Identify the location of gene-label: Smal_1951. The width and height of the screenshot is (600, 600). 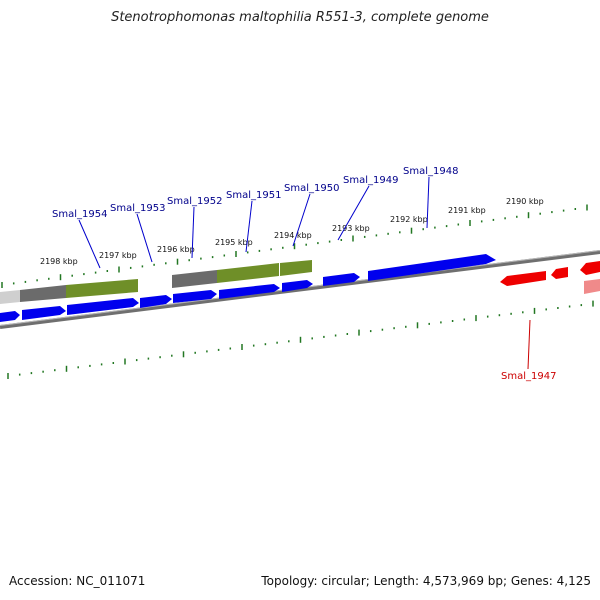
(253, 195).